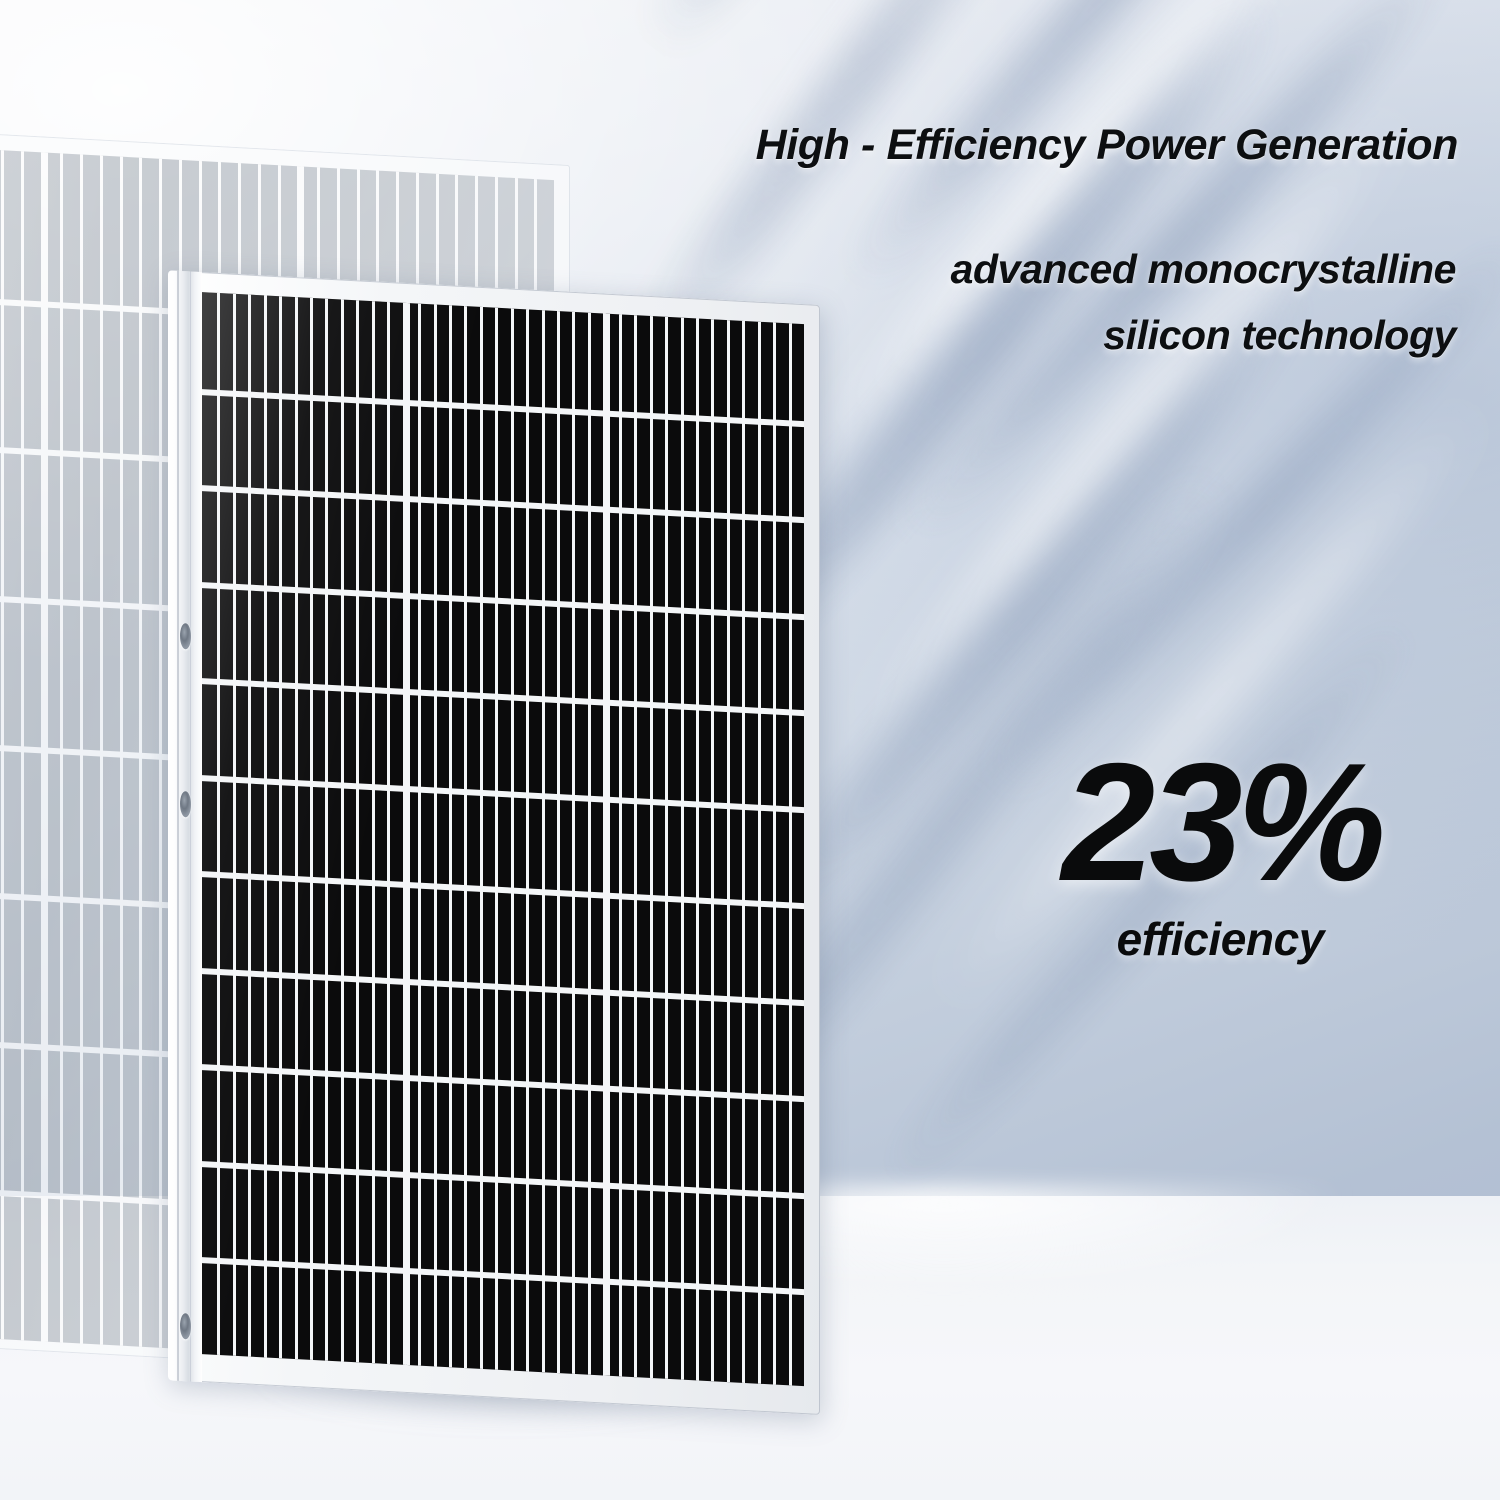  Describe the element at coordinates (185, 826) in the screenshot. I see `front-panel-side-rail` at that location.